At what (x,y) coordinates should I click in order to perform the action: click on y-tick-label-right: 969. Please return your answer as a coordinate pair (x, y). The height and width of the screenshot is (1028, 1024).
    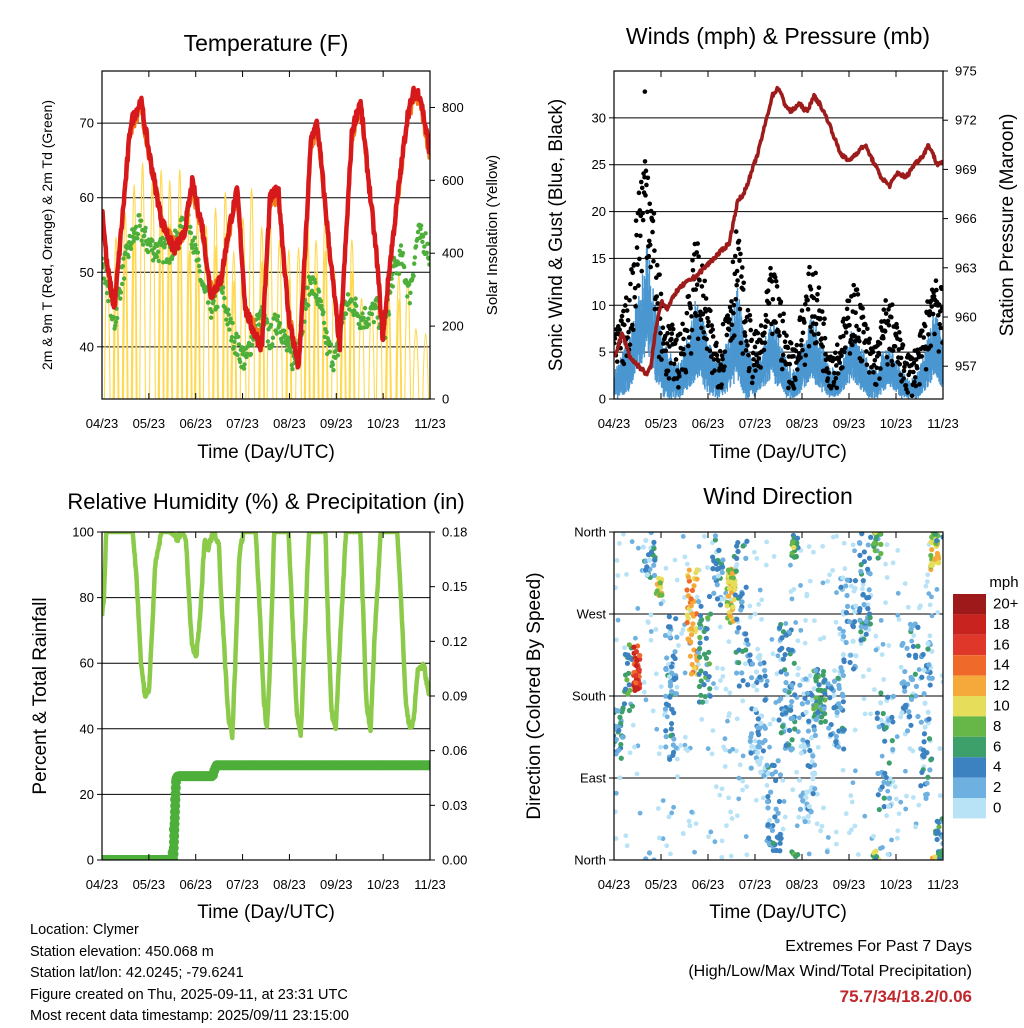
    Looking at the image, I should click on (966, 169).